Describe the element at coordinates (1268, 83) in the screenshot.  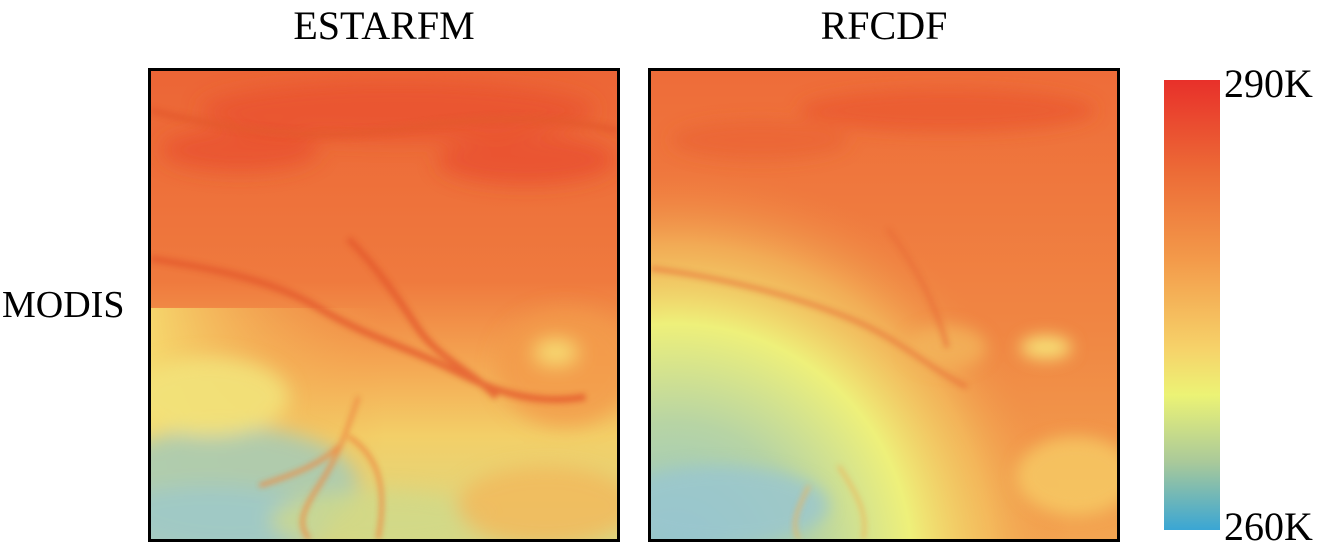
I see `colorbar-max-label: 290K` at that location.